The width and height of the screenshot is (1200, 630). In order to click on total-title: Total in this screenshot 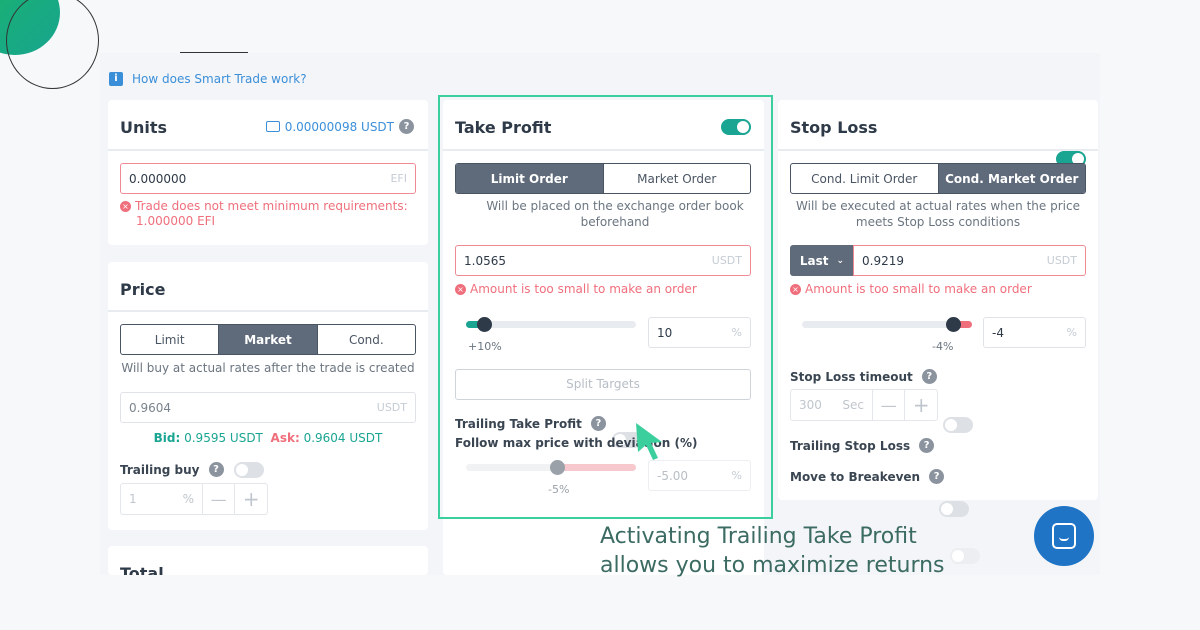, I will do `click(142, 569)`.